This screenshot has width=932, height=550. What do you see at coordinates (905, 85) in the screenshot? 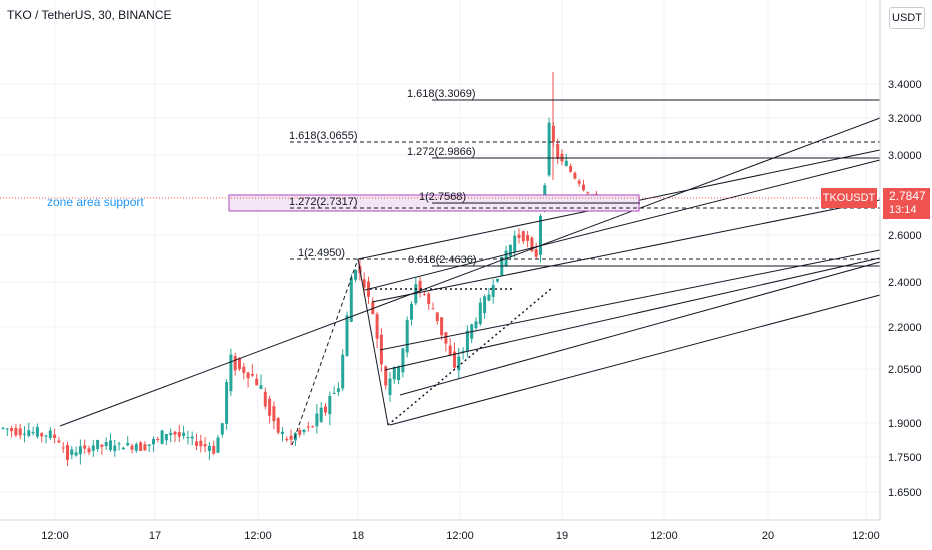
I see `price-tick-label: 3.4000` at bounding box center [905, 85].